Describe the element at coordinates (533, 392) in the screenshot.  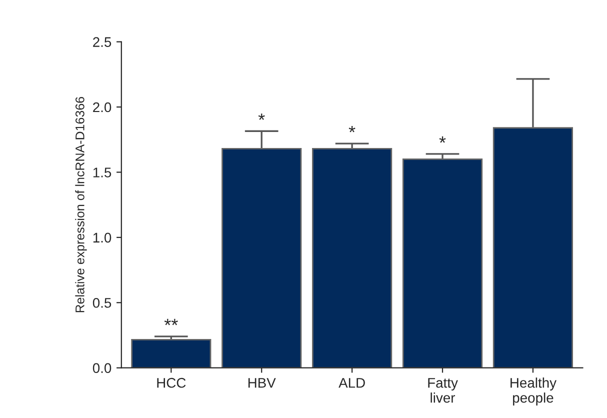
I see `x-tick-label: Healthy people` at that location.